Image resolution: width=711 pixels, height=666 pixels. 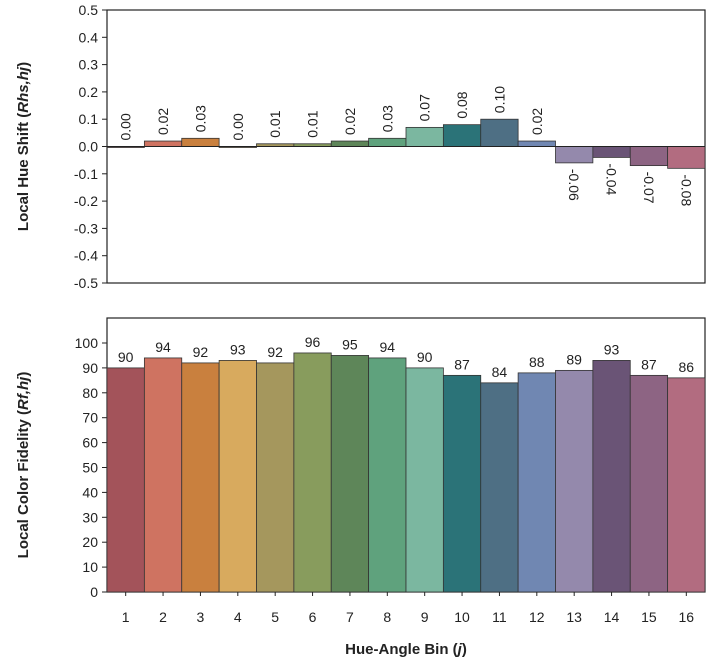 I want to click on color-fidelity-x-tick-label: 6, so click(x=313, y=617).